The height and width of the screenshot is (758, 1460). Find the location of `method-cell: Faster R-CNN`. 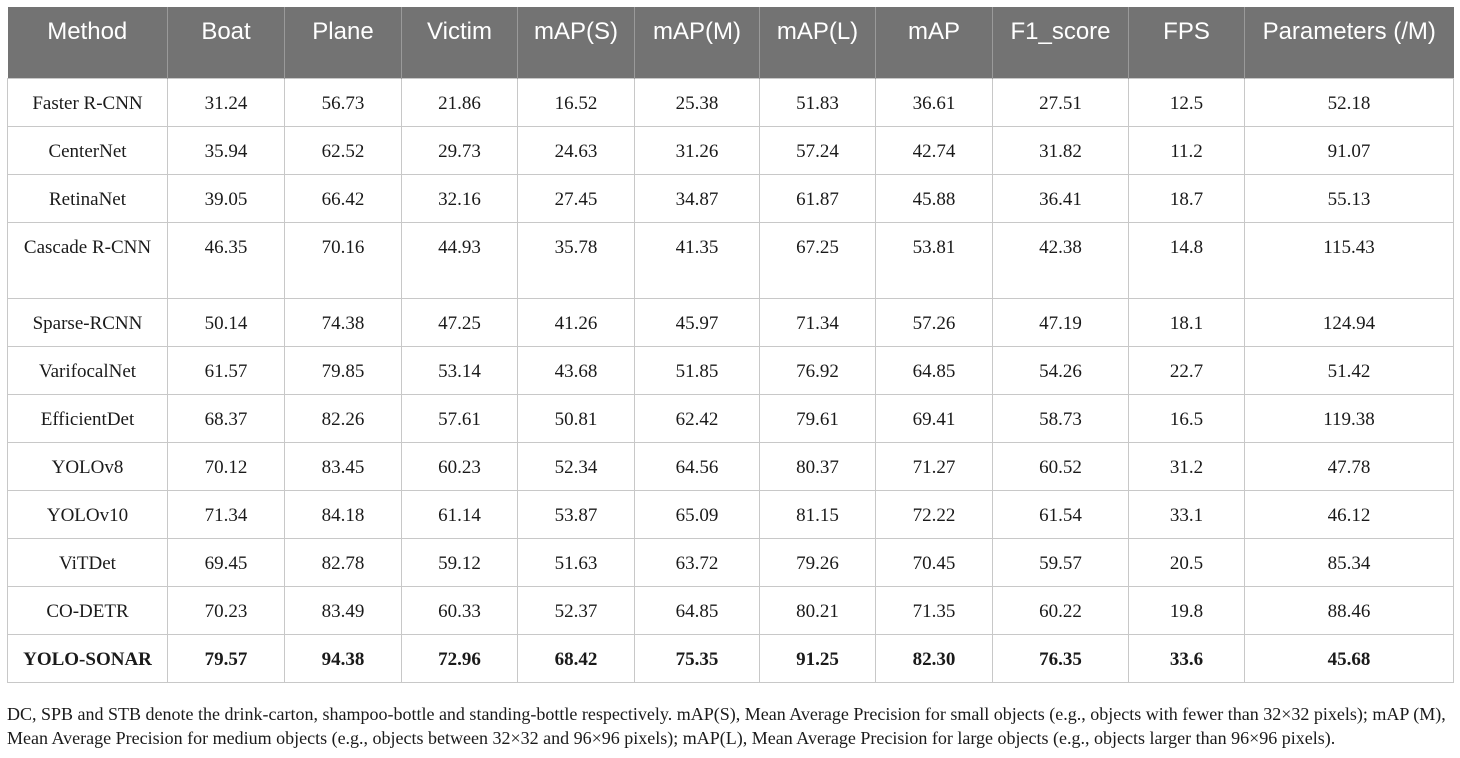

method-cell: Faster R-CNN is located at coordinates (87, 102).